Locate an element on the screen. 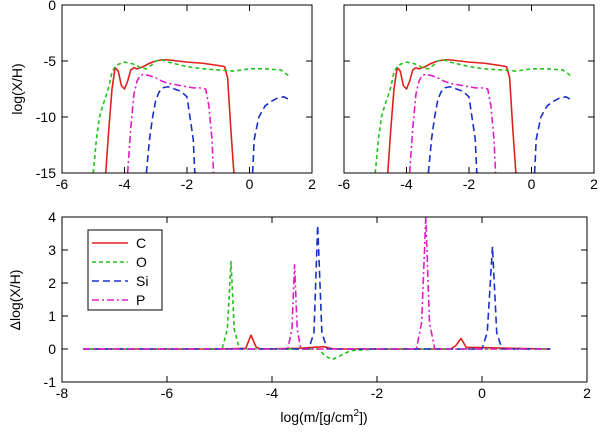 This screenshot has height=432, width=600. b-xtick-label-3: -2 is located at coordinates (377, 393).